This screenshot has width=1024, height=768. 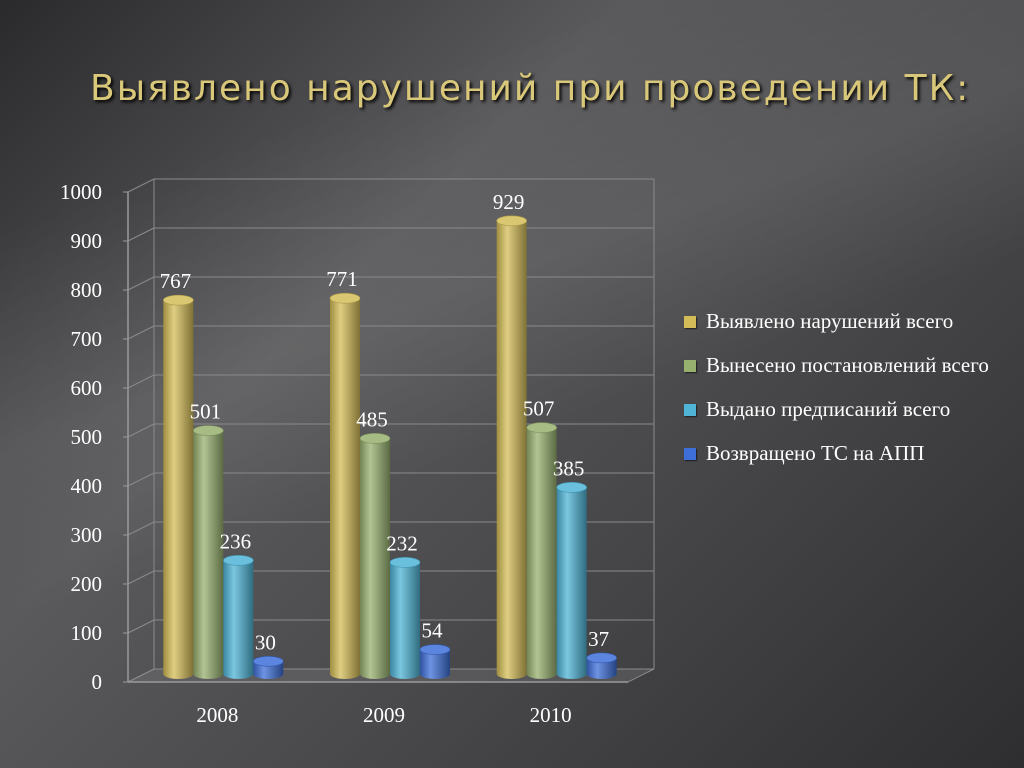 I want to click on legend-item: Выдано предписаний всего, so click(x=844, y=409).